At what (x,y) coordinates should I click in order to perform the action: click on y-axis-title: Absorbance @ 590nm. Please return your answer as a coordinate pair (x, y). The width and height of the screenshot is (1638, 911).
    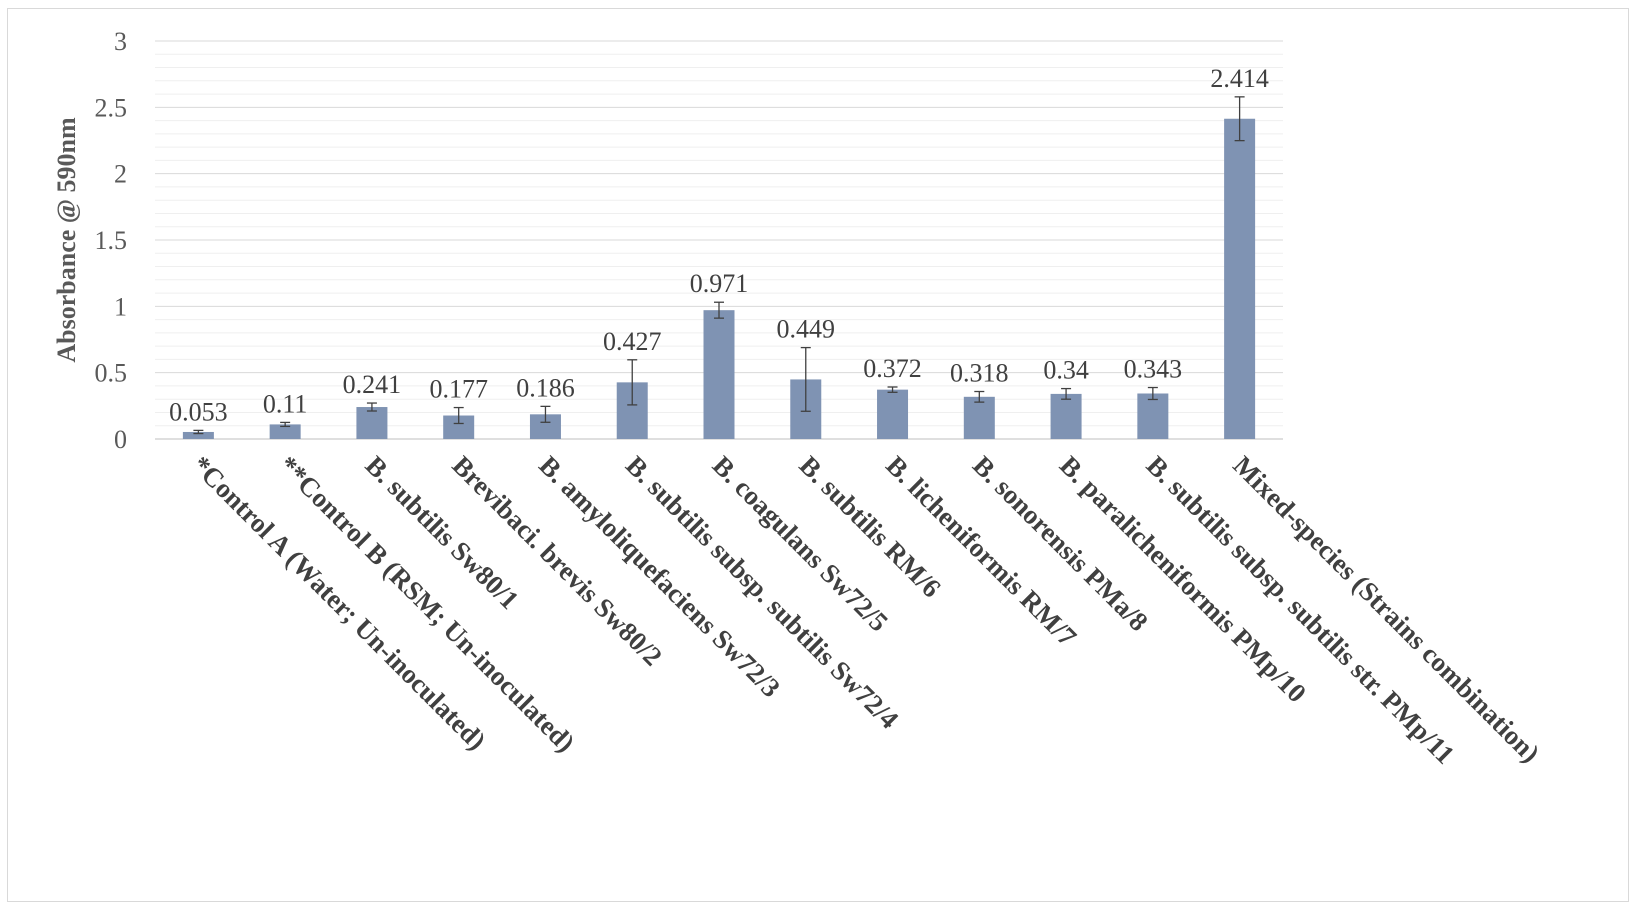
    Looking at the image, I should click on (66, 240).